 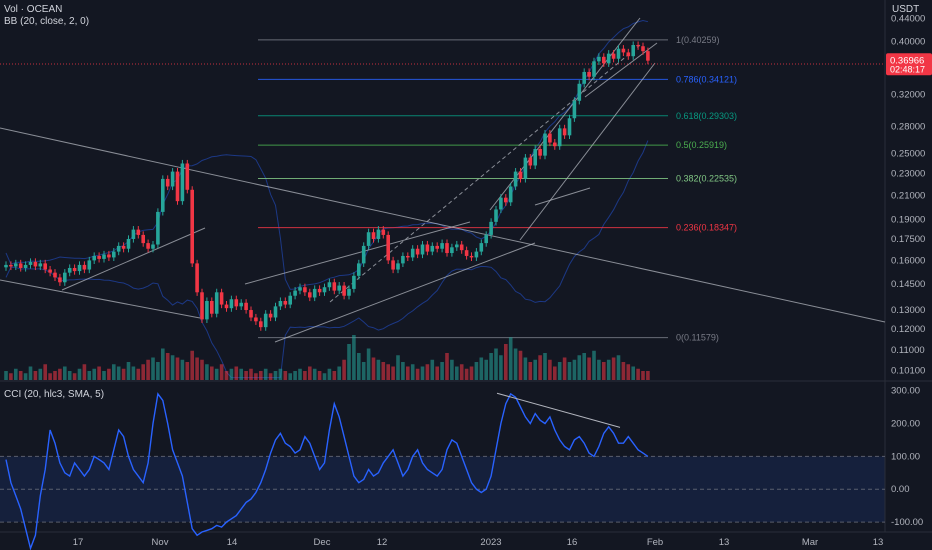 What do you see at coordinates (908, 329) in the screenshot?
I see `price-tick-13: 0.12000` at bounding box center [908, 329].